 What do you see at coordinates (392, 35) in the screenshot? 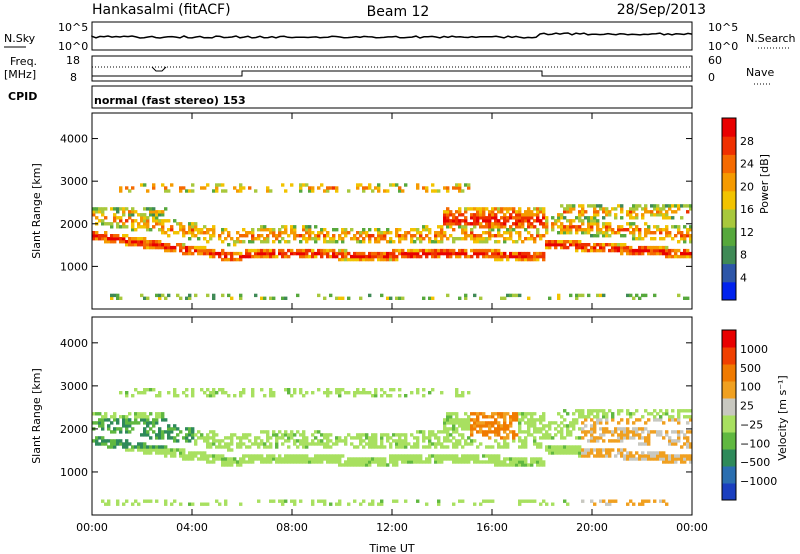
I see `nsky-series-line` at bounding box center [392, 35].